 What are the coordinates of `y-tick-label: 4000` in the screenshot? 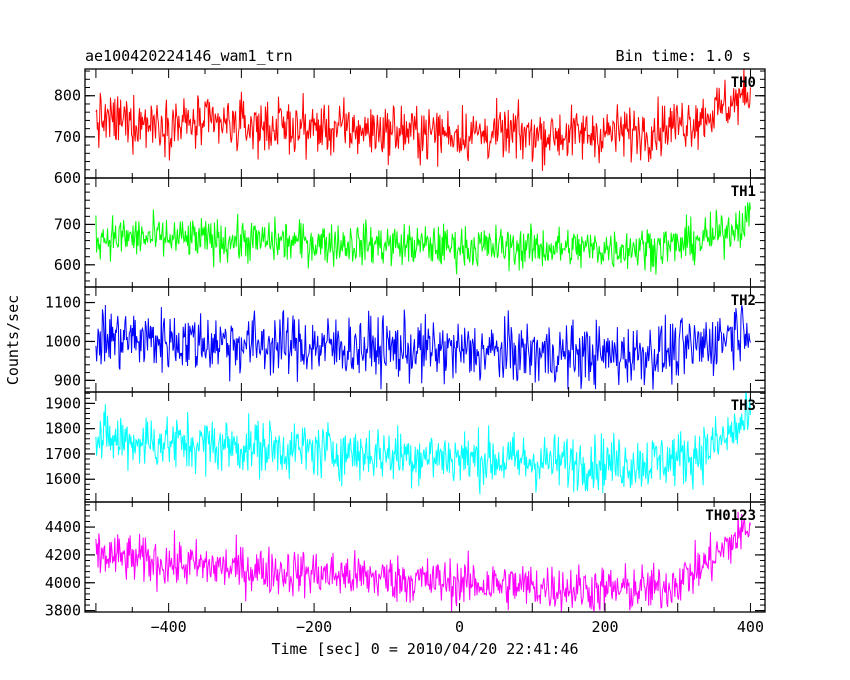 It's located at (63, 583).